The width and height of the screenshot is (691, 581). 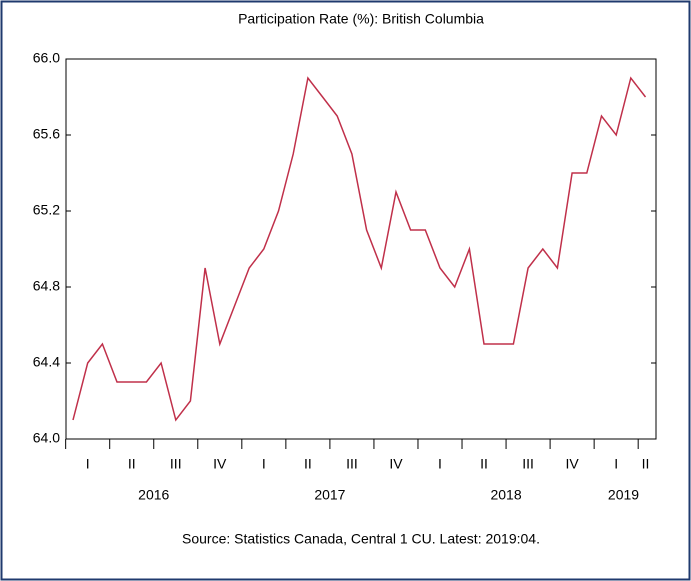 I want to click on y-tick-label: 65.6, so click(x=46, y=134).